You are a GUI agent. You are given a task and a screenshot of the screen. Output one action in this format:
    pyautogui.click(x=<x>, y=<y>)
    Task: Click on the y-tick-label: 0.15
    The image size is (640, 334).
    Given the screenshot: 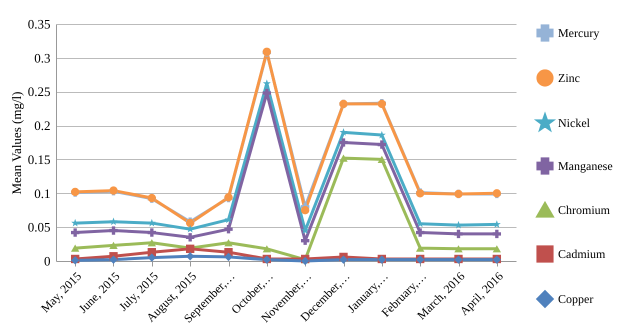 What is the action you would take?
    pyautogui.click(x=39, y=159)
    